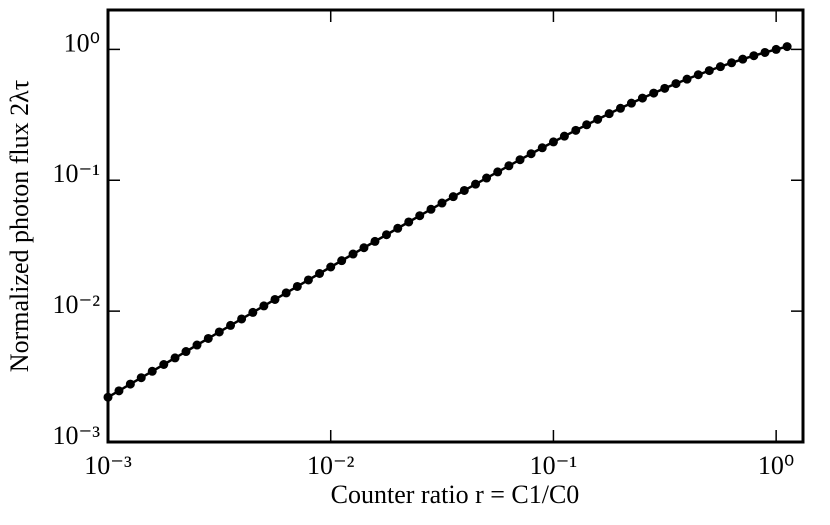 The height and width of the screenshot is (525, 830). I want to click on y-tick-label: 10⁰, so click(82, 42).